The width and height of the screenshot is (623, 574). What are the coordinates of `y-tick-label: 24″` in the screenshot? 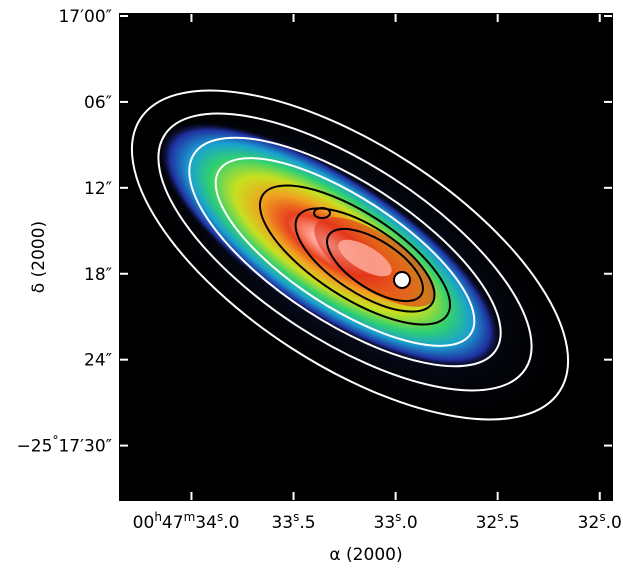 It's located at (98, 361).